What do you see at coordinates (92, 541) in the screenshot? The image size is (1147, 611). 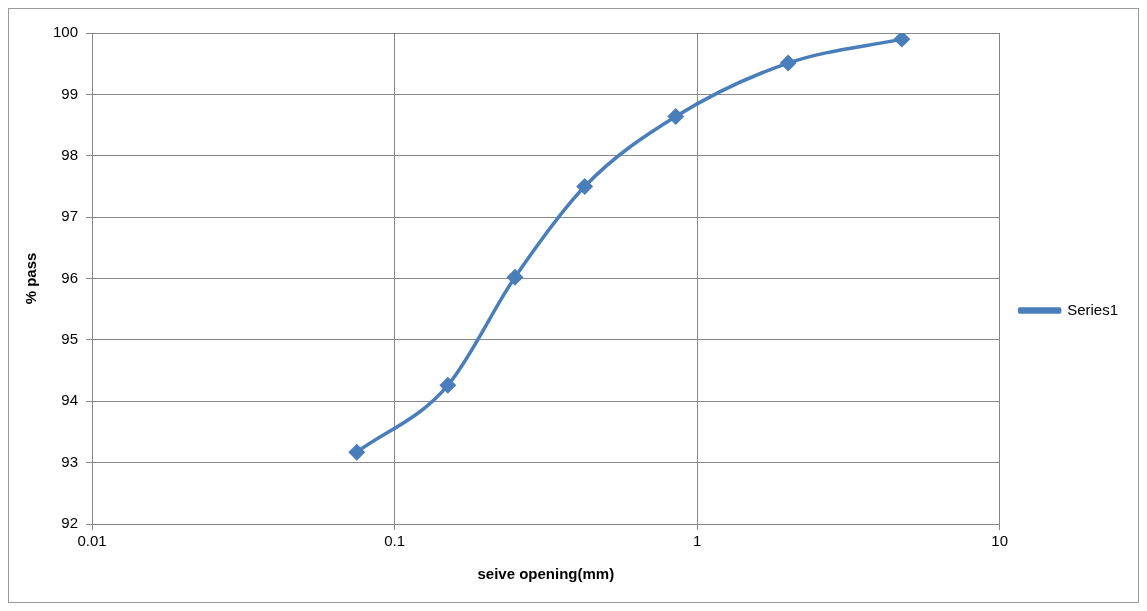 I see `x-tick-label: 0.01` at bounding box center [92, 541].